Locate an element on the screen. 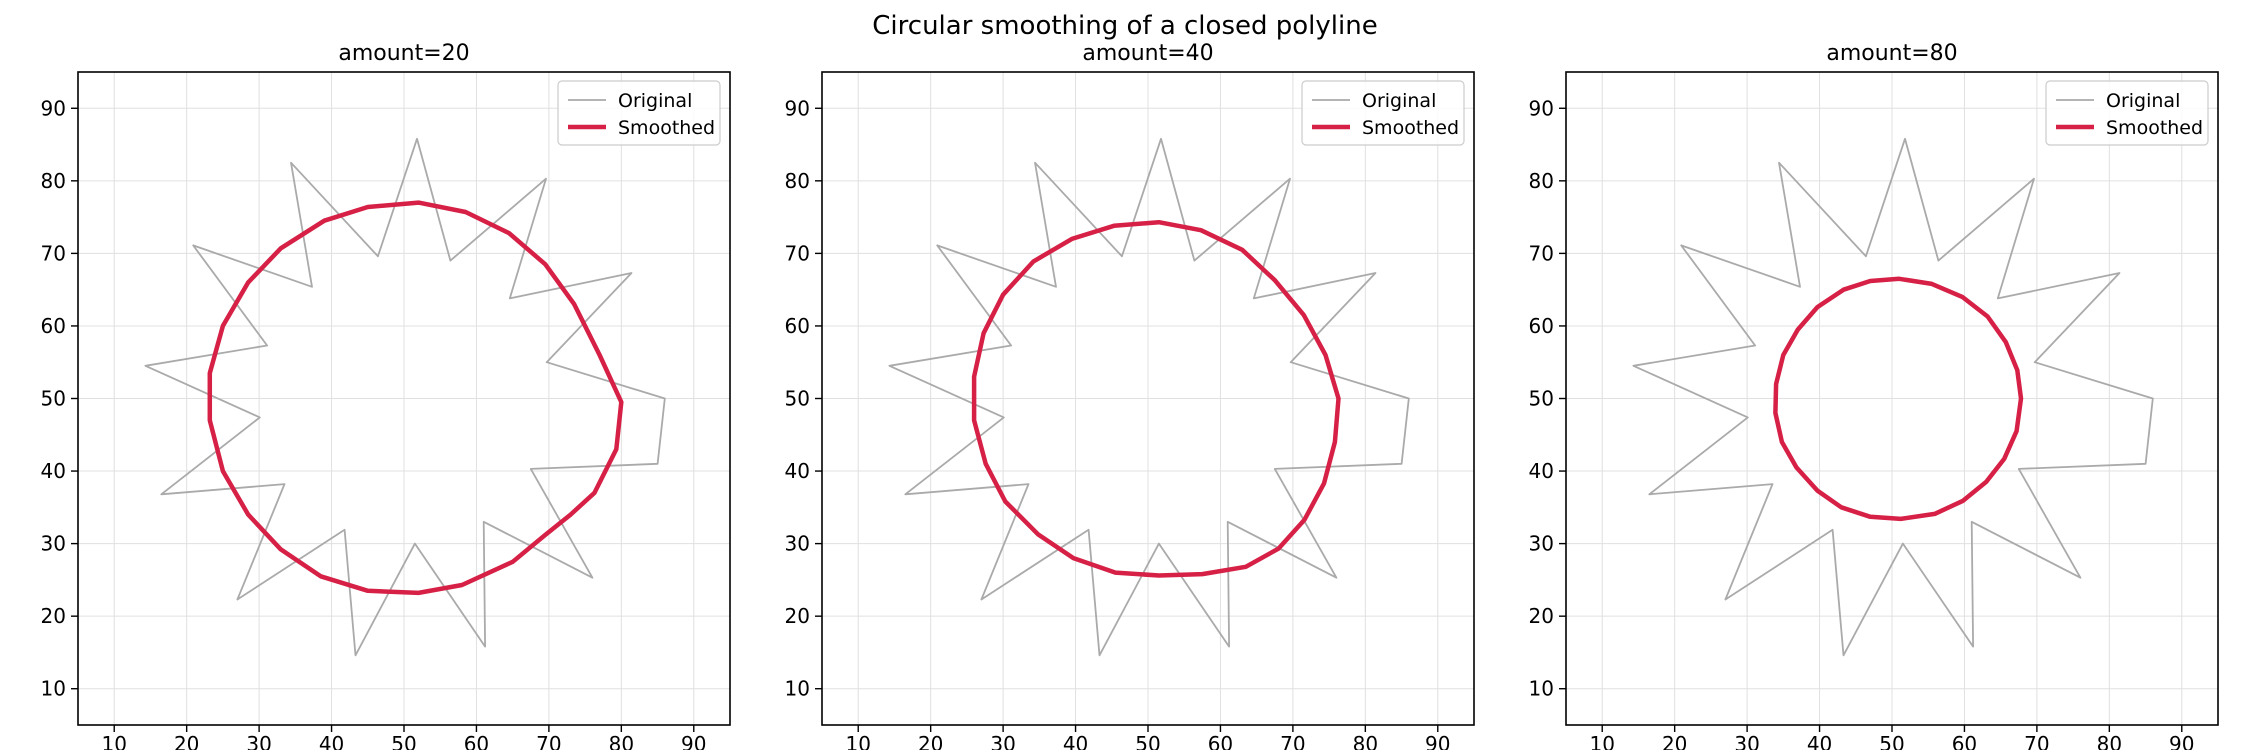  panel-title: amount=80 is located at coordinates (1891, 53).